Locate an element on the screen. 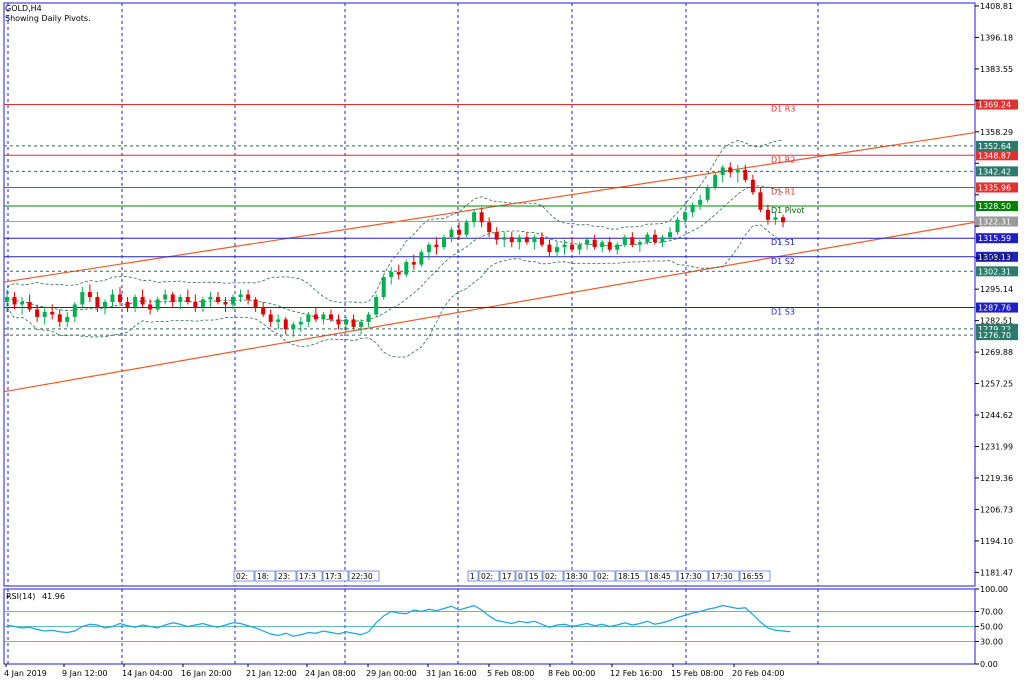  time-axis-label: 9 Jan 12:00 is located at coordinates (85, 673).